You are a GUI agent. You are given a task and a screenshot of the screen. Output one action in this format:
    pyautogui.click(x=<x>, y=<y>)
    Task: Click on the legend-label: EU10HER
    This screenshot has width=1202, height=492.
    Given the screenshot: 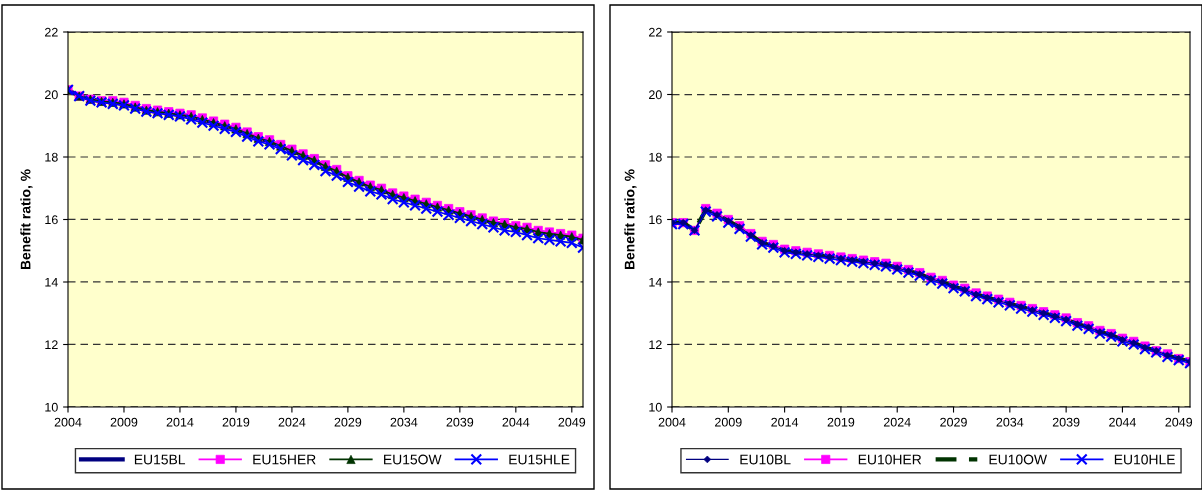 What is the action you would take?
    pyautogui.click(x=890, y=459)
    